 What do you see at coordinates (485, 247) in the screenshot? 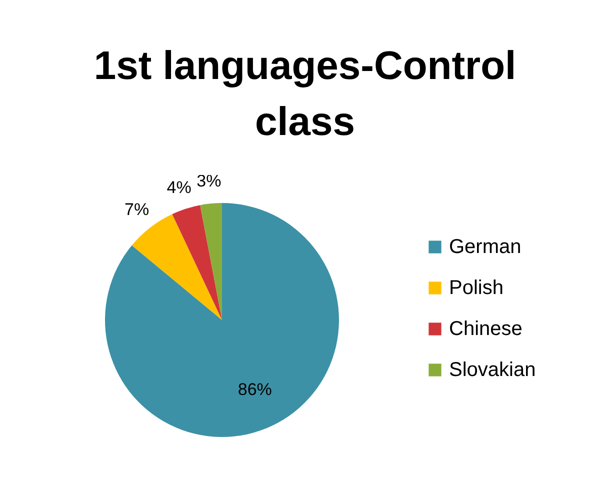
I see `legend-label: German` at bounding box center [485, 247].